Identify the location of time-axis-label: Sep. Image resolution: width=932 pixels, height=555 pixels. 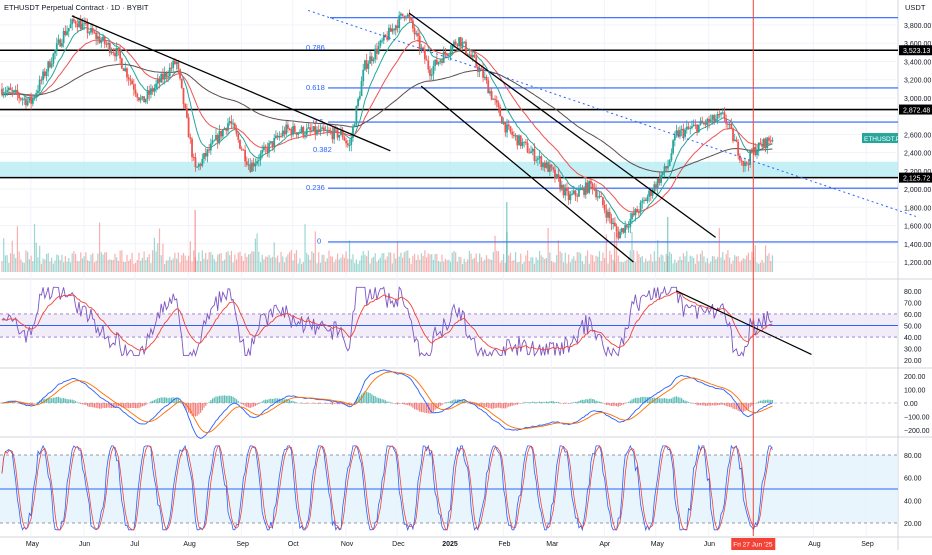
(242, 544).